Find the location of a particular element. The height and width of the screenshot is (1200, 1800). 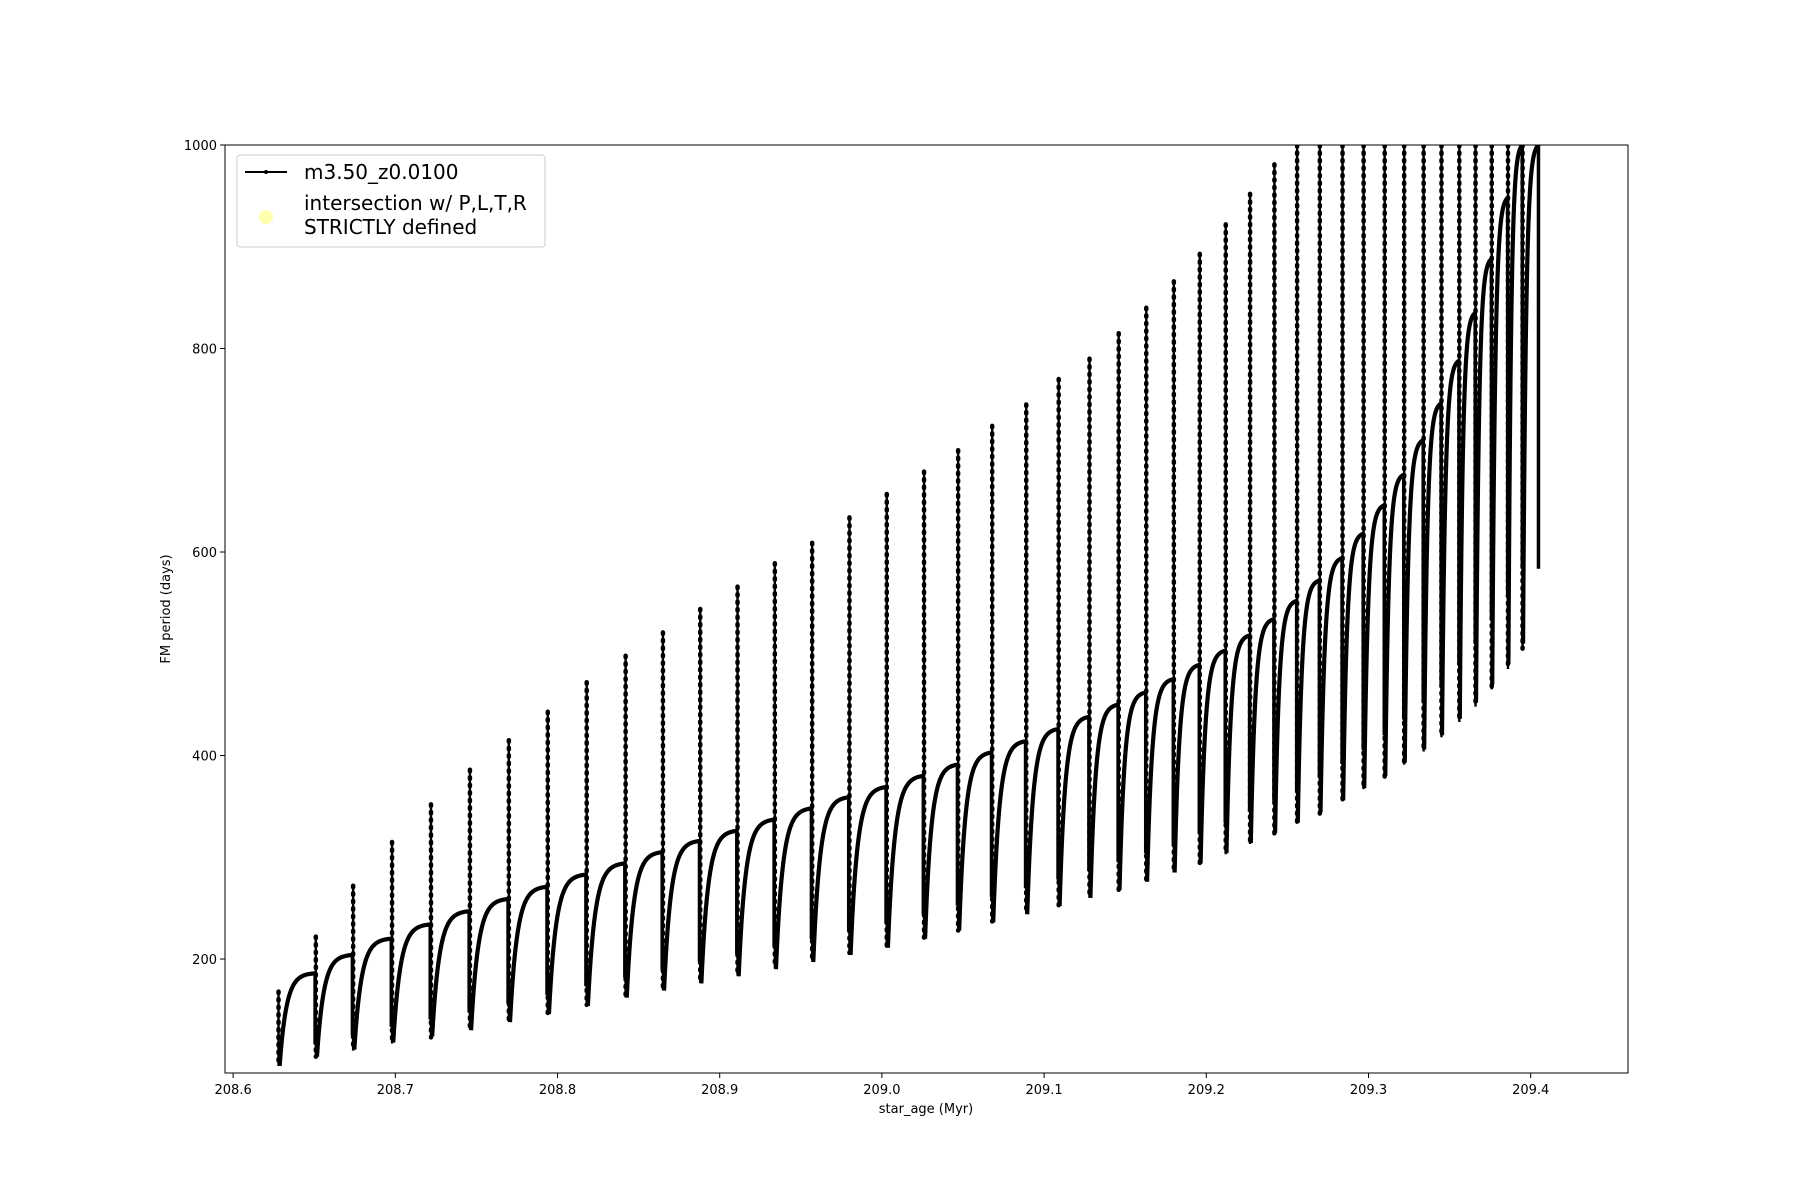

x-axis-label: star_age (Myr) is located at coordinates (926, 1109).